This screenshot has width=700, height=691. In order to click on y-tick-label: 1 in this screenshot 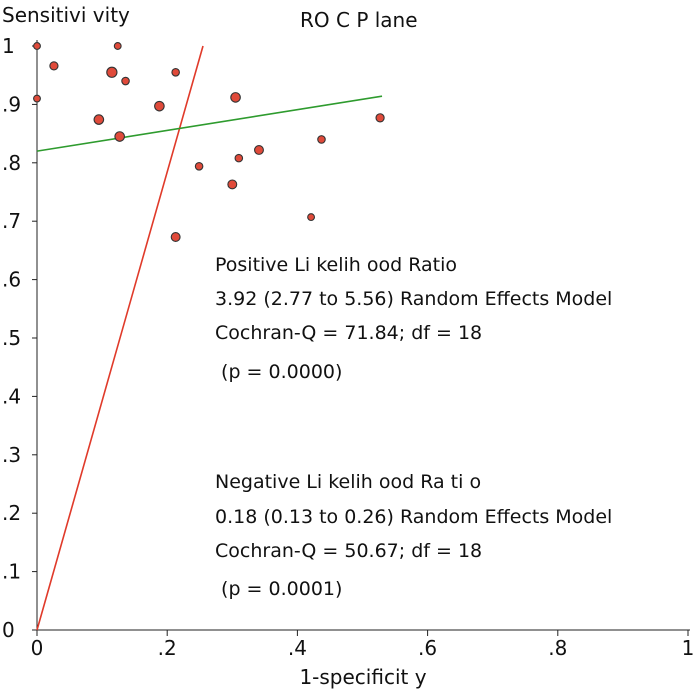, I will do `click(8, 46)`.